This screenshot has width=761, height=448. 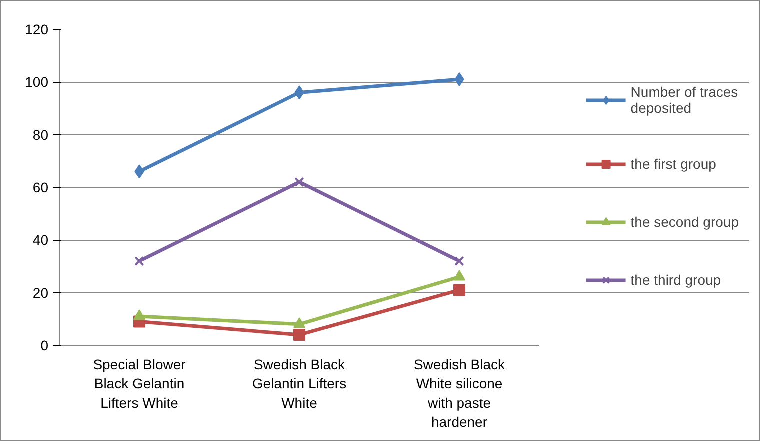 What do you see at coordinates (684, 222) in the screenshot?
I see `legend-label: the second group` at bounding box center [684, 222].